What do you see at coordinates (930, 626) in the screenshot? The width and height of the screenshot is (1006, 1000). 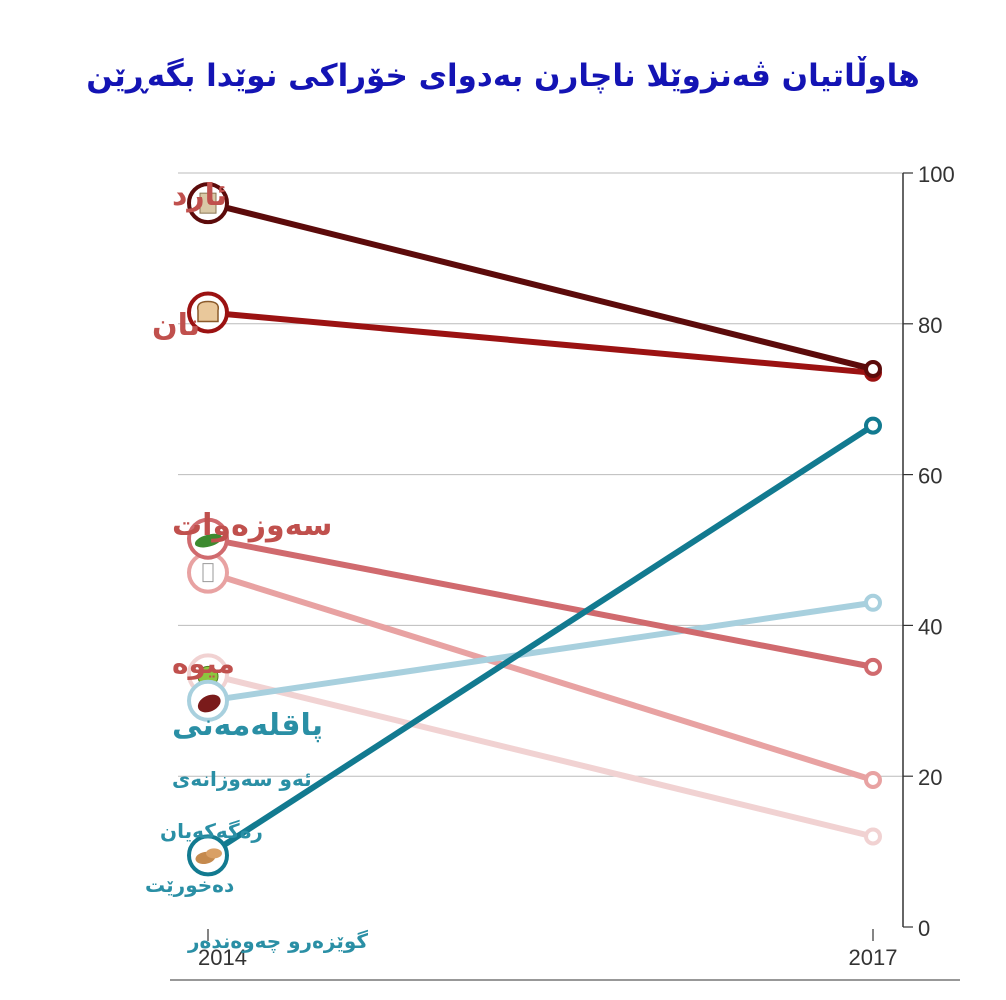 I see `y-tick-label-40: 40` at bounding box center [930, 626].